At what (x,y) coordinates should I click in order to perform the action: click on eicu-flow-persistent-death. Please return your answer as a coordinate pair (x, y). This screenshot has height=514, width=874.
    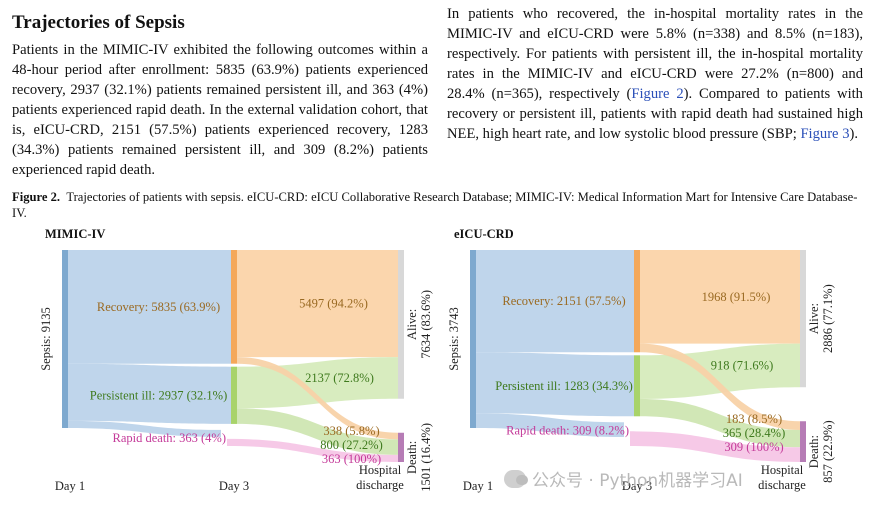
    Looking at the image, I should click on (720, 423).